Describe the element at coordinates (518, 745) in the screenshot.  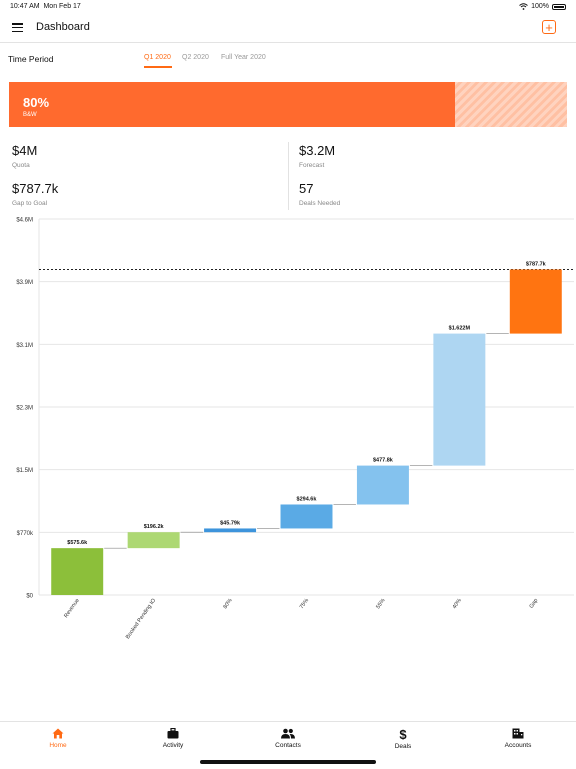
I see `tab-accounts-label: Accounts` at that location.